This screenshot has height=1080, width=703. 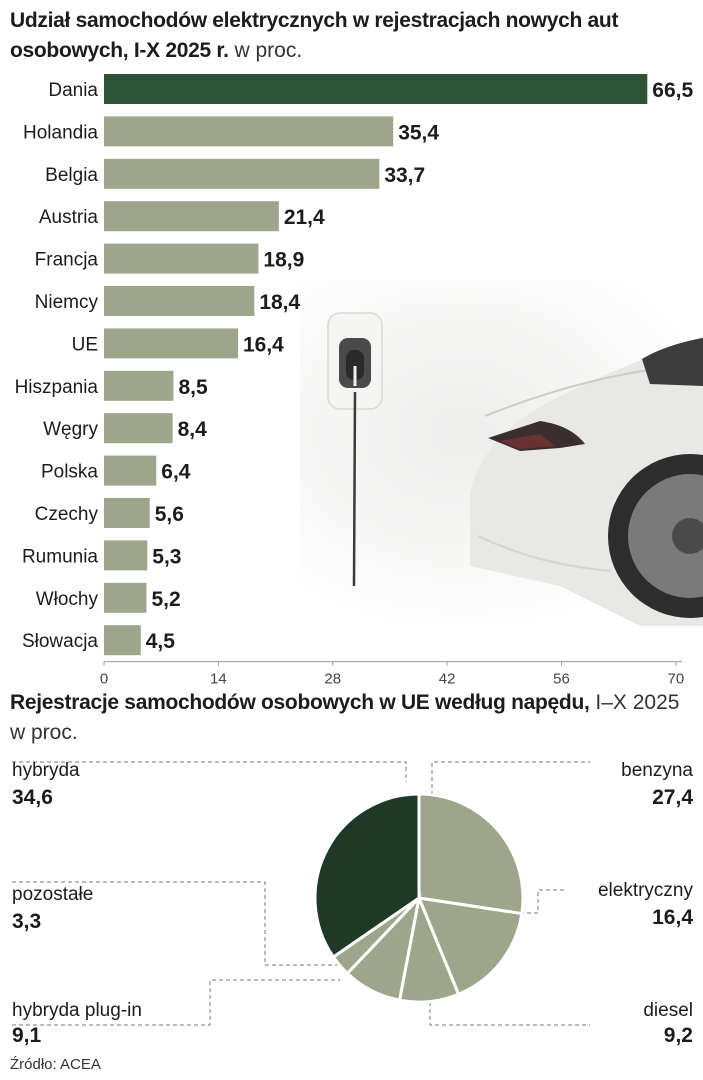 I want to click on x-tick-label: 0, so click(x=104, y=678).